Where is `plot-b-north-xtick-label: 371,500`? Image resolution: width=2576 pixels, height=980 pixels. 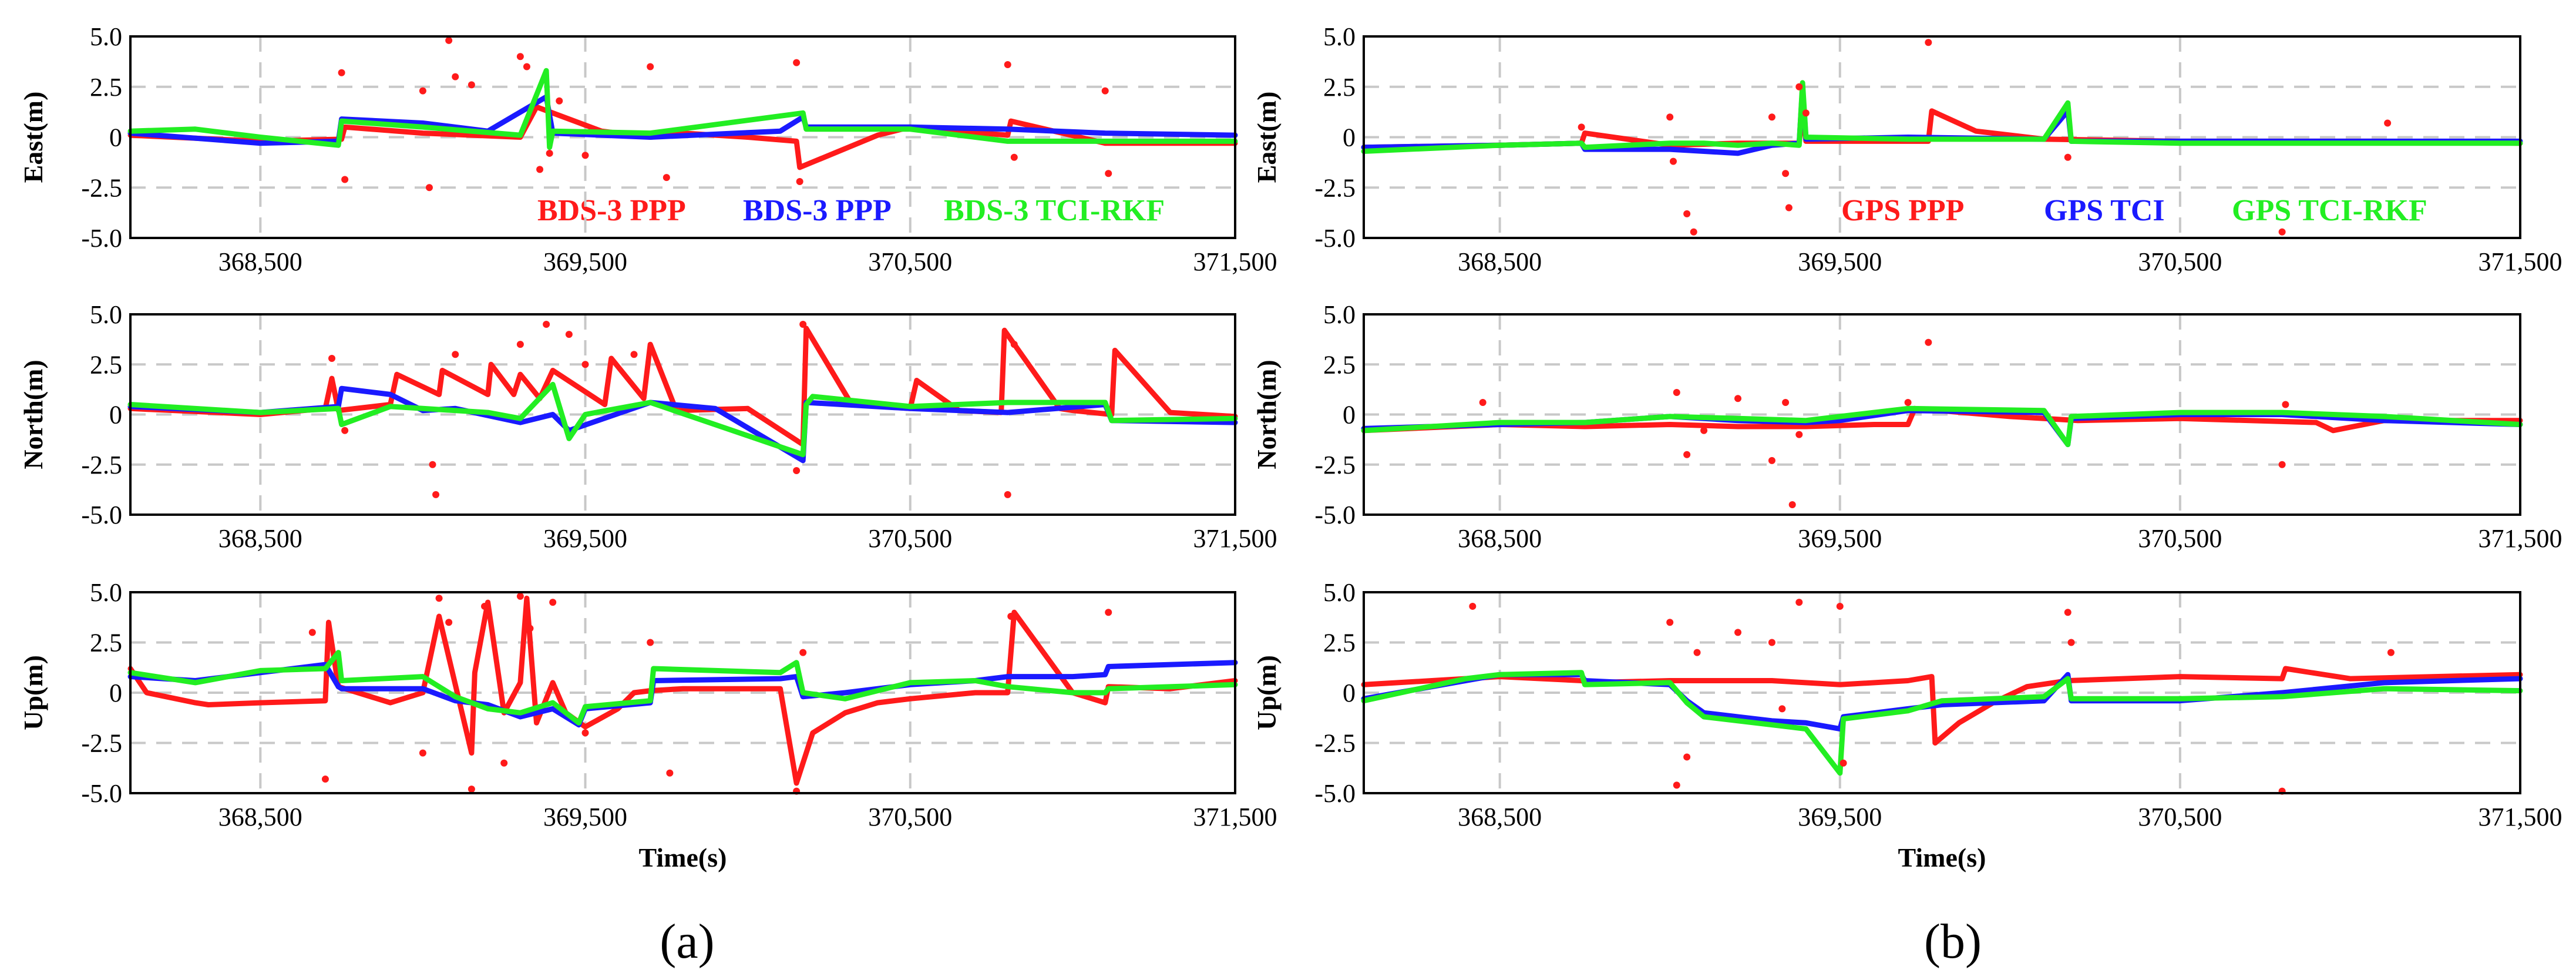 plot-b-north-xtick-label: 371,500 is located at coordinates (2521, 538).